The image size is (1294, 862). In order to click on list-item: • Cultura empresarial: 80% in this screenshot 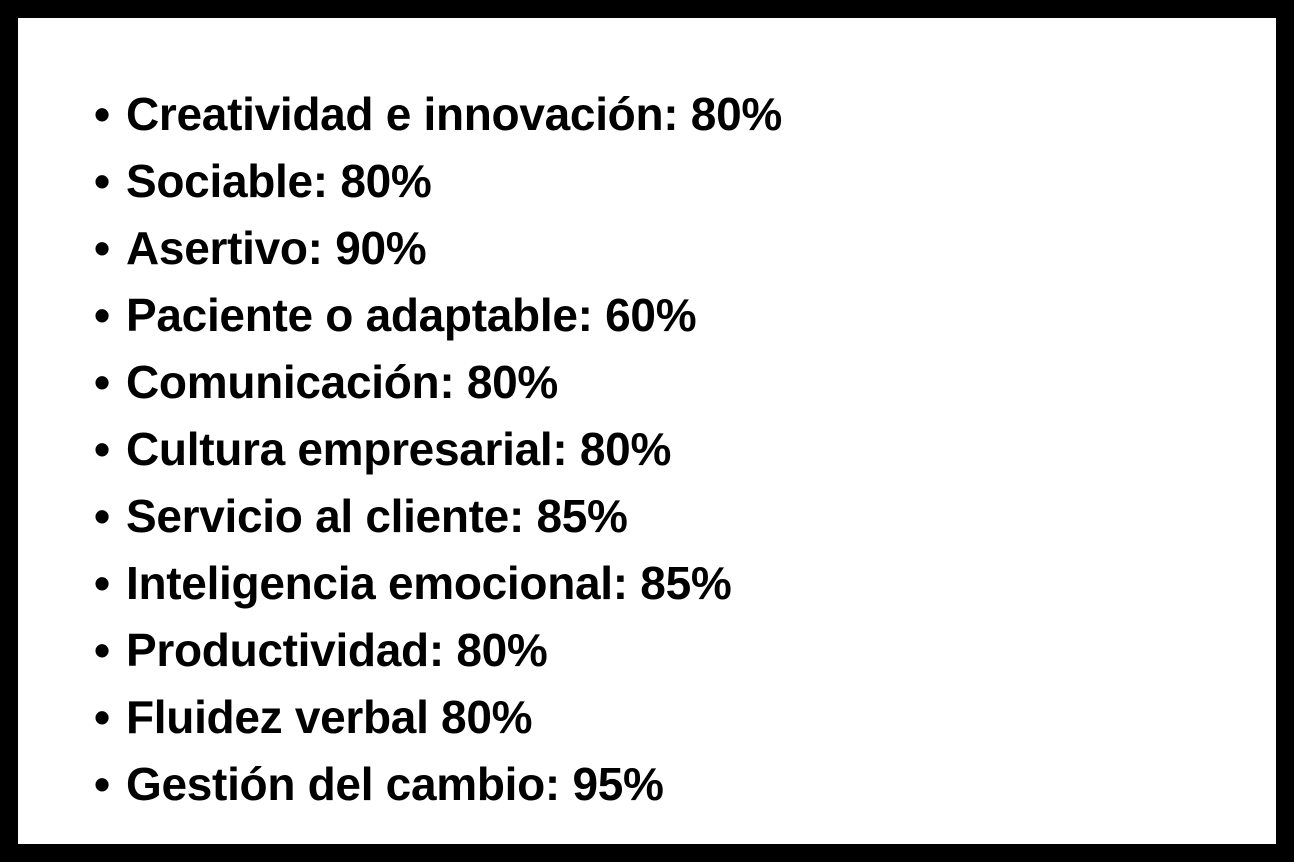, I will do `click(438, 449)`.